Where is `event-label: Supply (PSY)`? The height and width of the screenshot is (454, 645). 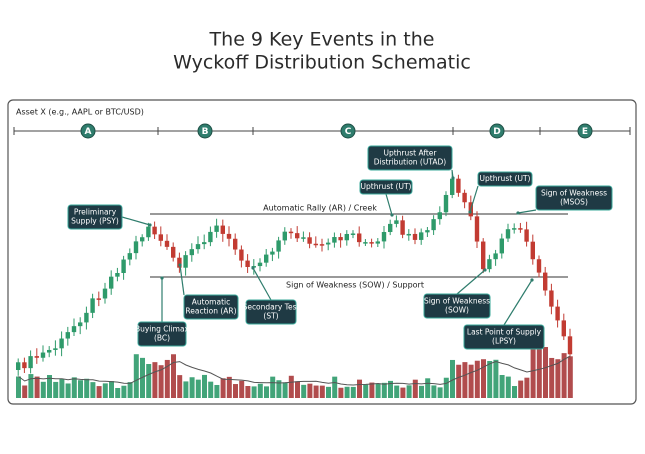 event-label: Supply (PSY) is located at coordinates (95, 221).